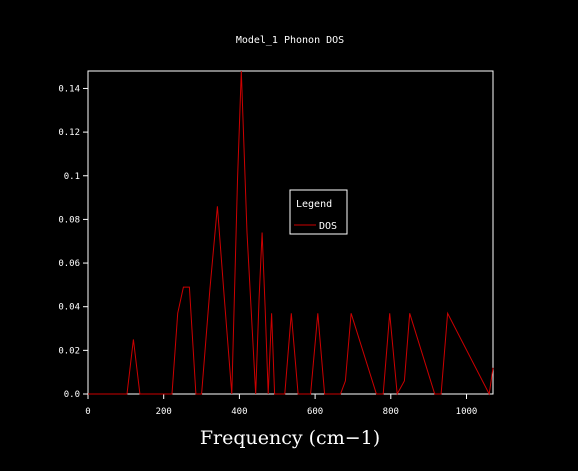 The height and width of the screenshot is (471, 578). I want to click on y-axis: 0.0 0.02 0.04 0.06 0.08 0.1 0.12 0.14, so click(73, 242).